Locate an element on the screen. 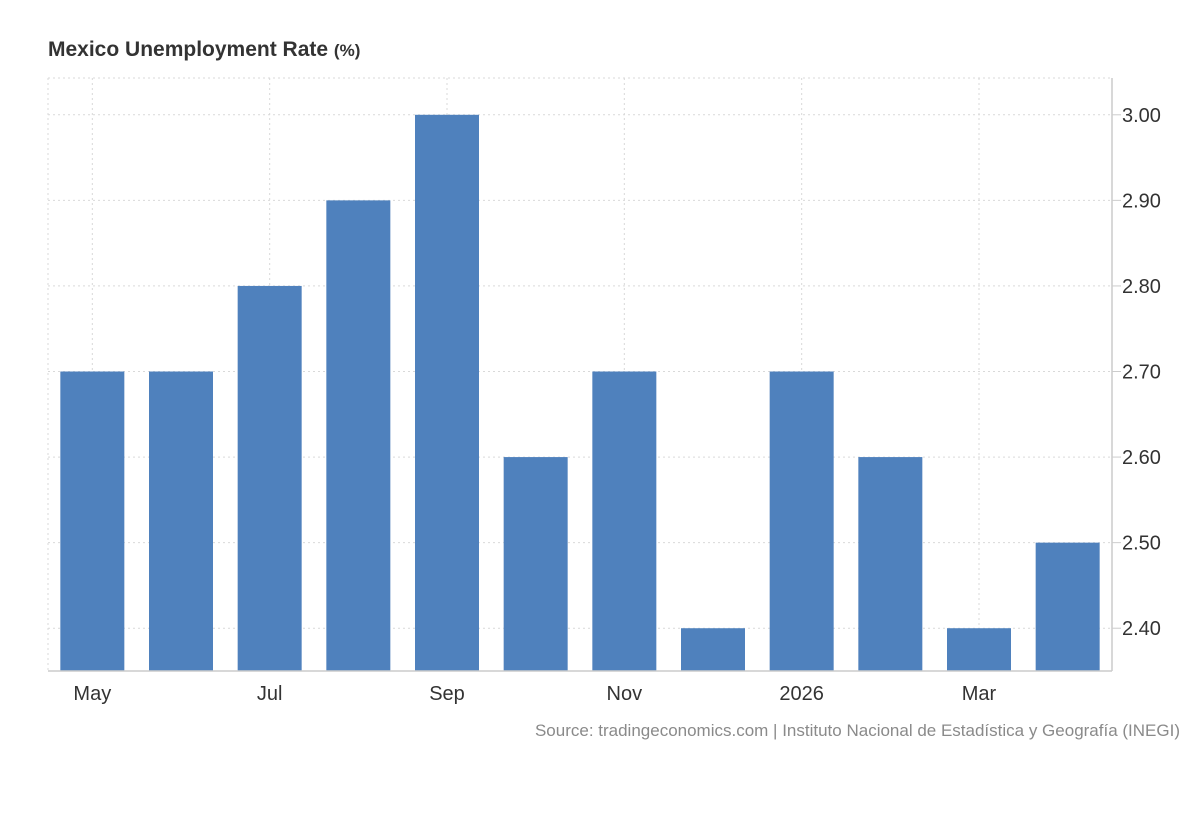  x-tick-label: Sep is located at coordinates (447, 694).